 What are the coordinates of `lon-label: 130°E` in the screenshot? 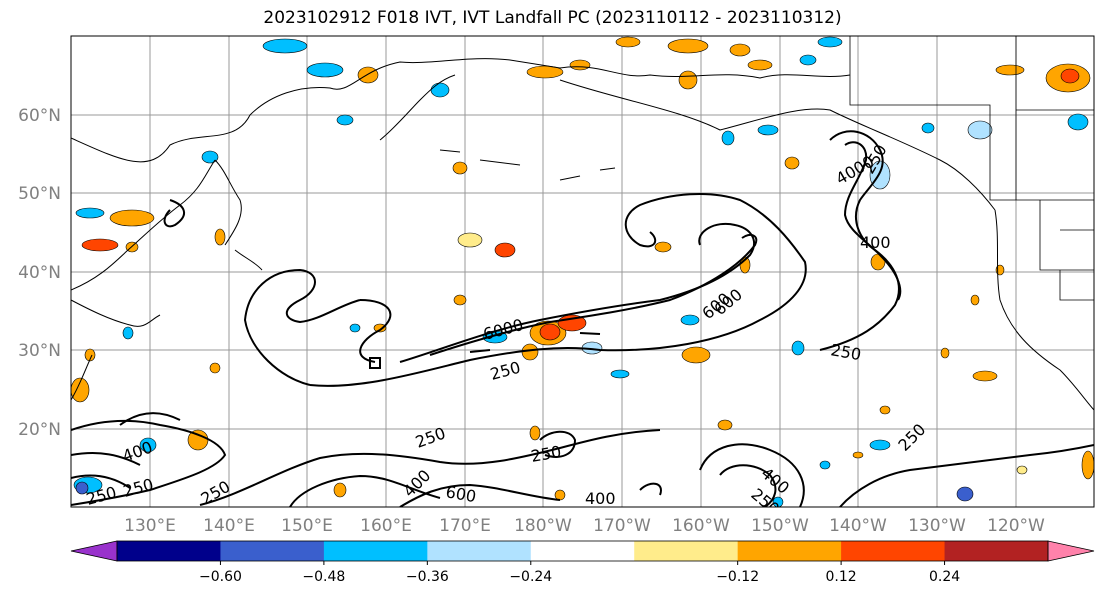 It's located at (150, 526).